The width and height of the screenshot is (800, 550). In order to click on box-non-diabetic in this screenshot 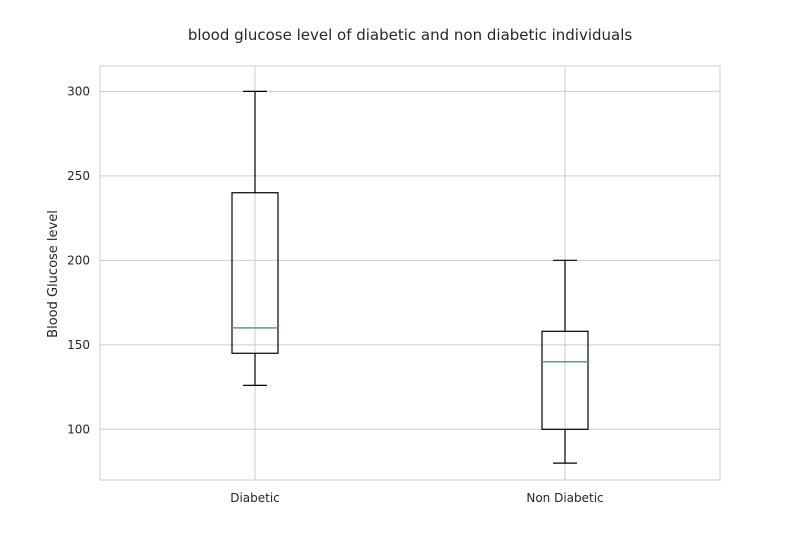, I will do `click(565, 361)`.